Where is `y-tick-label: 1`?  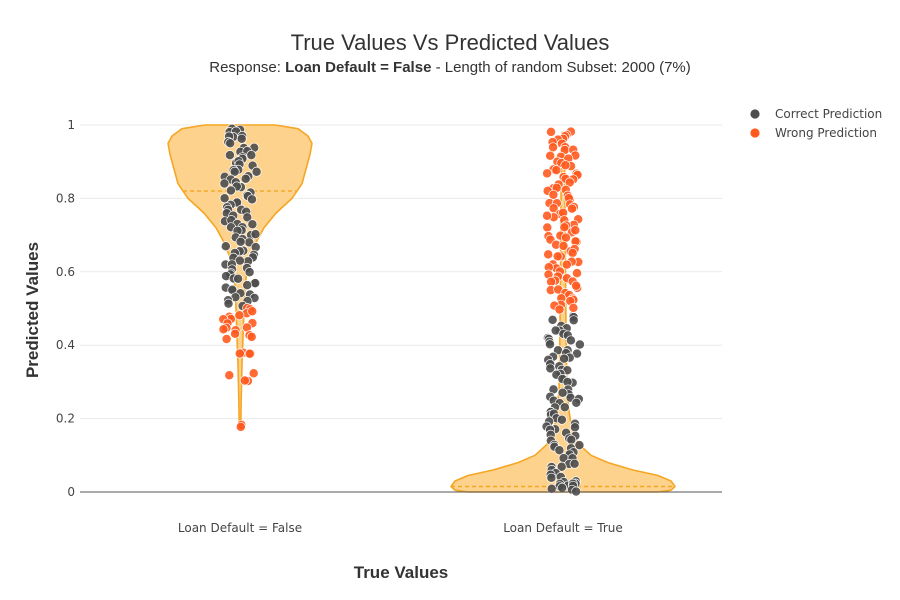 y-tick-label: 1 is located at coordinates (71, 125).